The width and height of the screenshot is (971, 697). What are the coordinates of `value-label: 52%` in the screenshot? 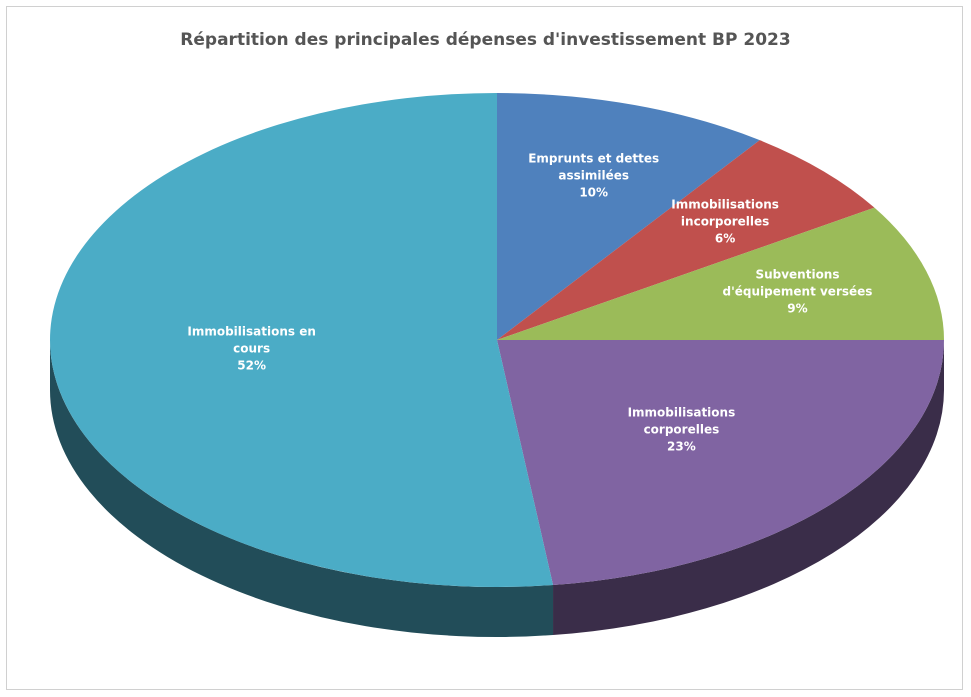 It's located at (251, 365).